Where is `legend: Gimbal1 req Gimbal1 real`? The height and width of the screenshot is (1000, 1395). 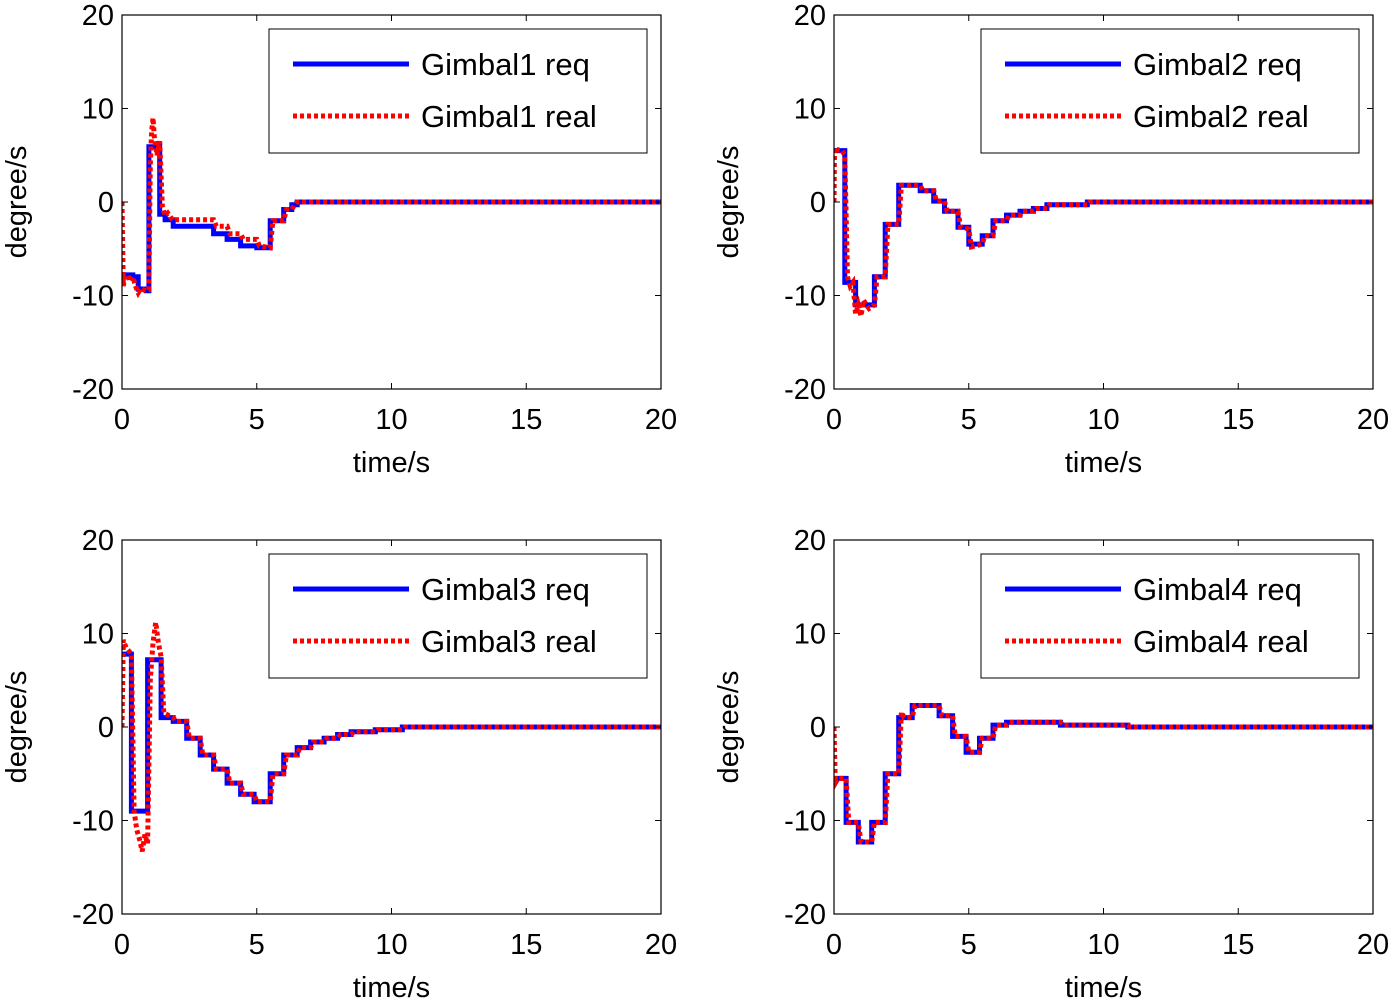 legend: Gimbal1 req Gimbal1 real is located at coordinates (458, 91).